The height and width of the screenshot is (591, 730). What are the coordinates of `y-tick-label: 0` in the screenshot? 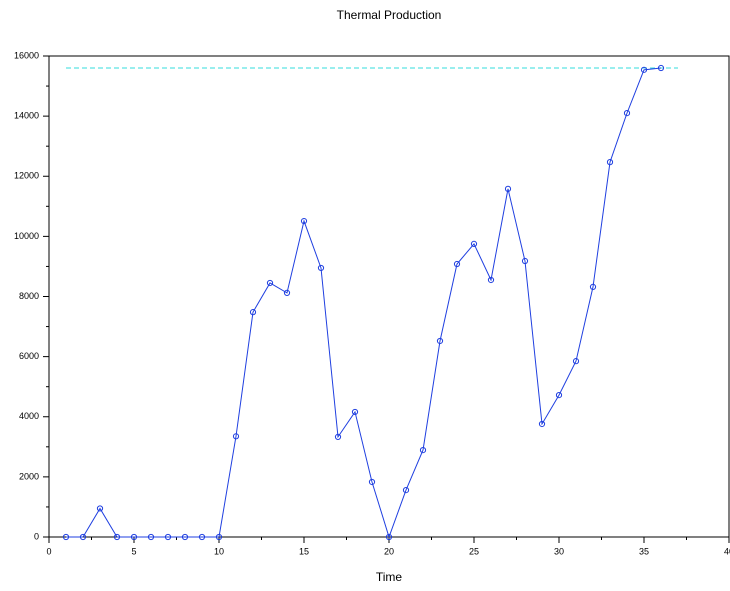 It's located at (36, 536).